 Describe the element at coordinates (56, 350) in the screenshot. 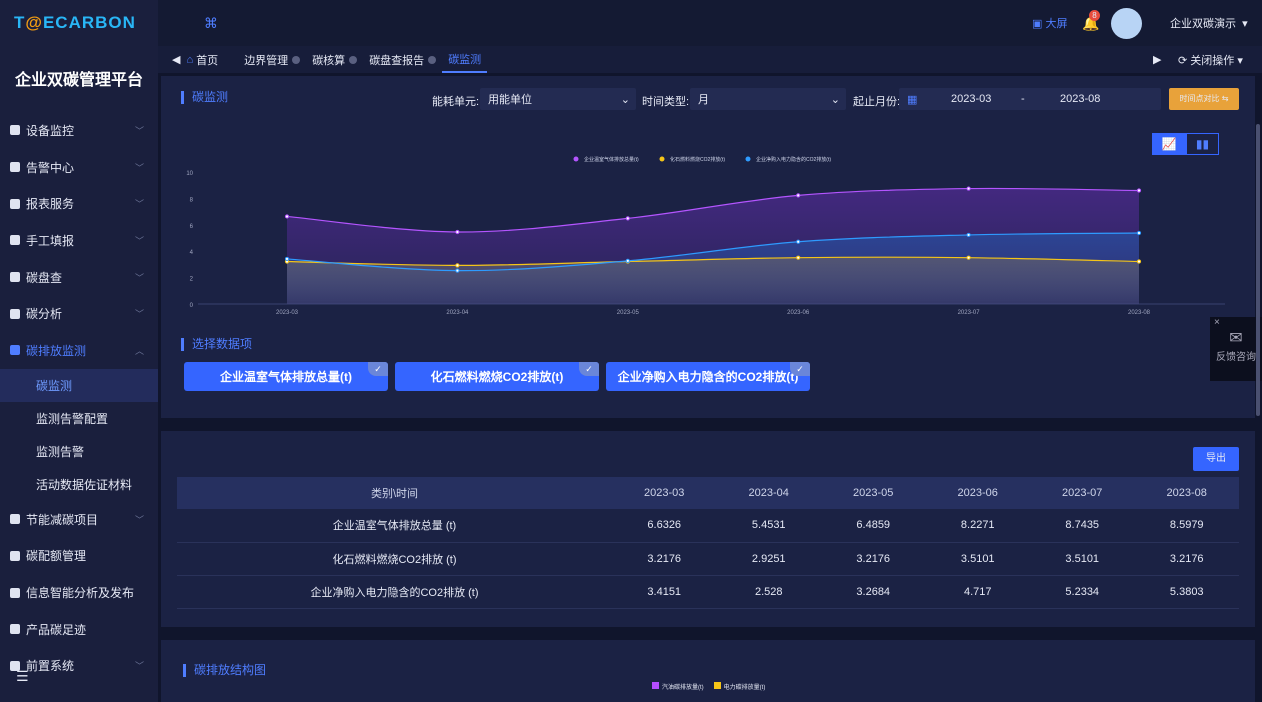

I see `sidebar-item-label: 碳排放监测` at that location.